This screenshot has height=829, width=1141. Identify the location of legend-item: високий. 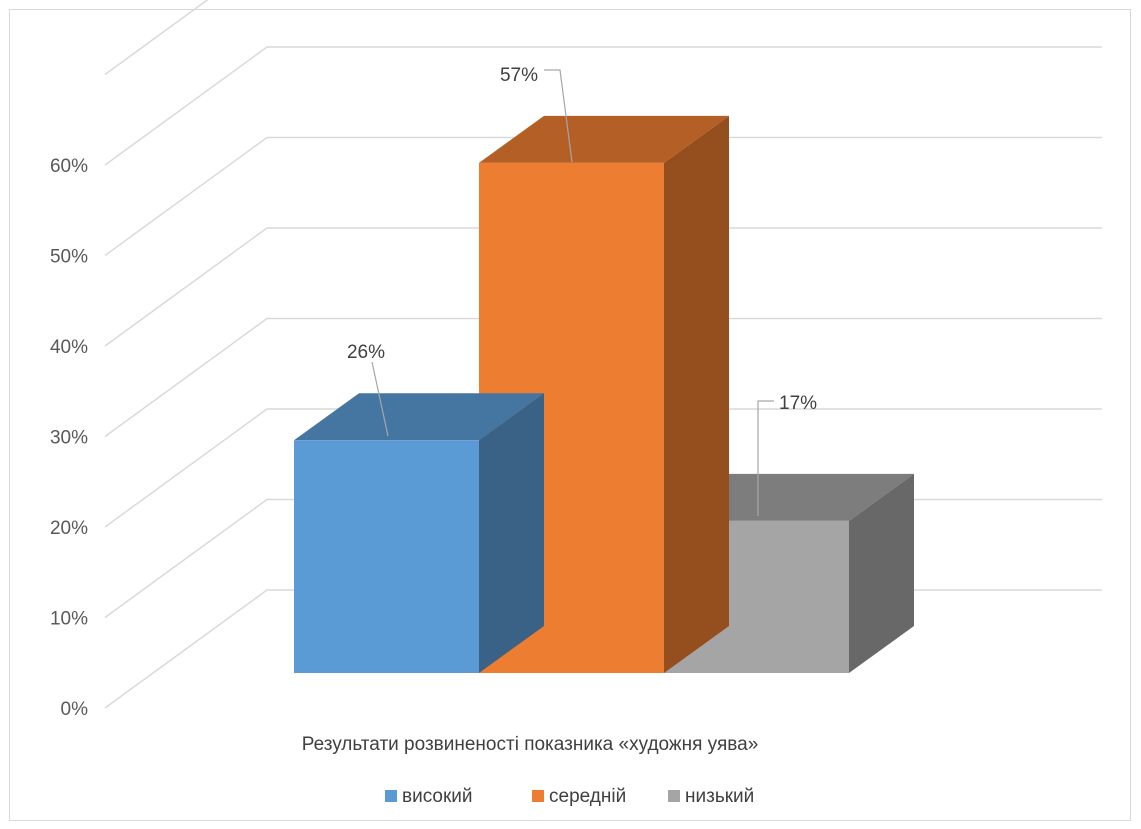
(429, 796).